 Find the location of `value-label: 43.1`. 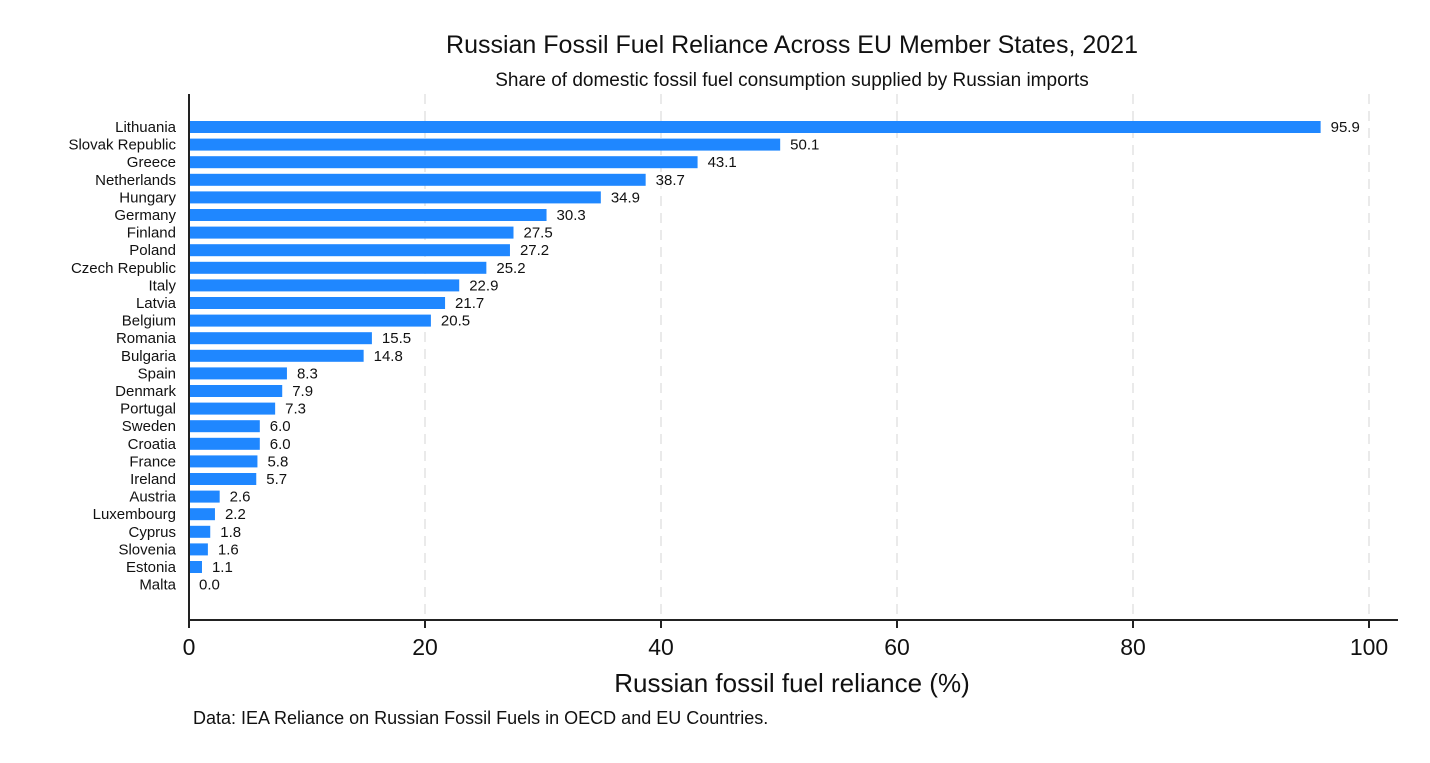

value-label: 43.1 is located at coordinates (722, 162).